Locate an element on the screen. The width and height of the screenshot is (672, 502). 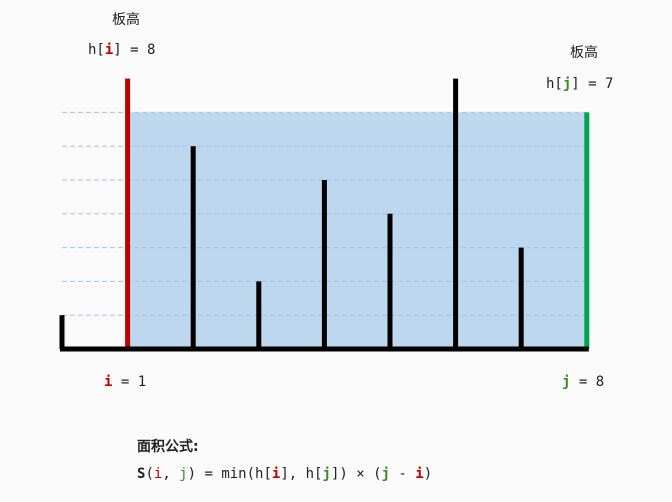
right-h-suffix: ] = 7 is located at coordinates (592, 84).